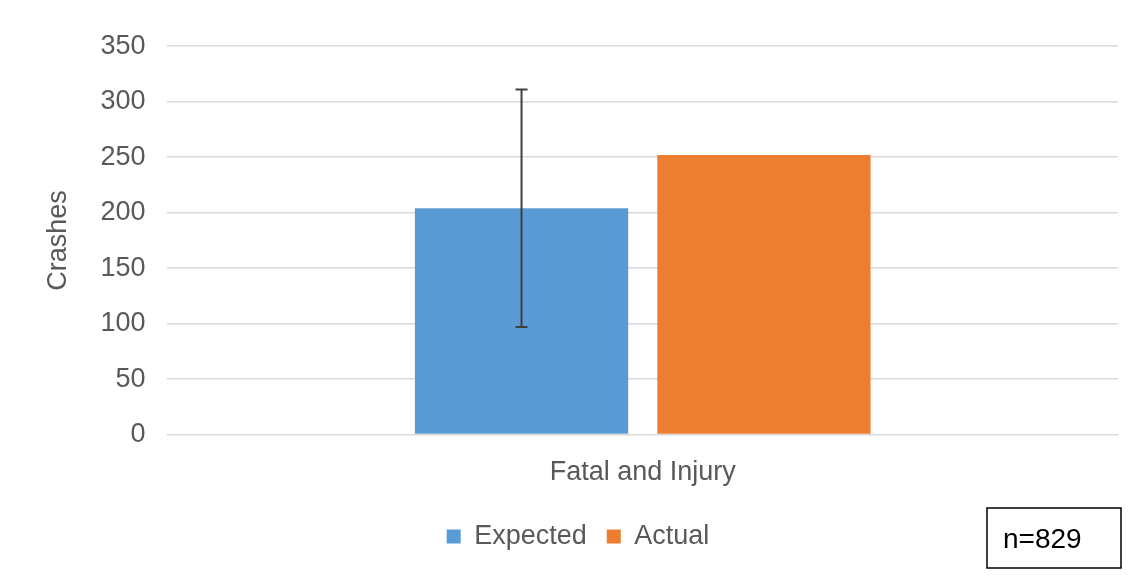  I want to click on y-tick-label: 100, so click(123, 322).